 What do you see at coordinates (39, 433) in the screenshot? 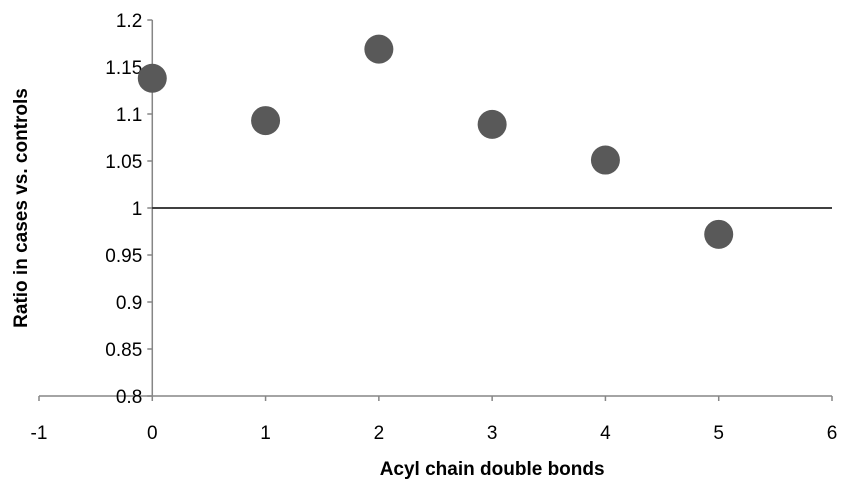
I see `x-tick-label: -1` at bounding box center [39, 433].